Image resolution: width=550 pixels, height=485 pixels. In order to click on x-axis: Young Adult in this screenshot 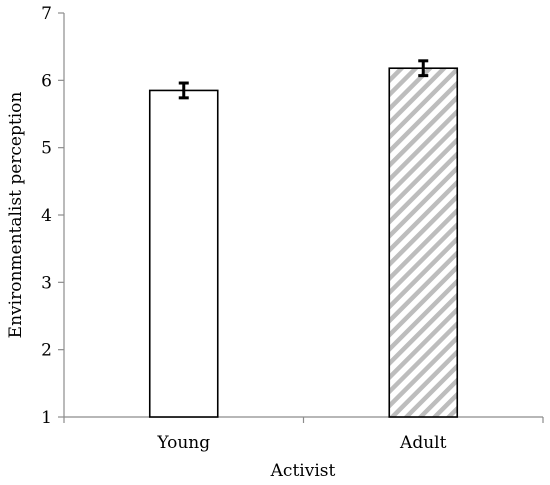, I will do `click(303, 434)`.